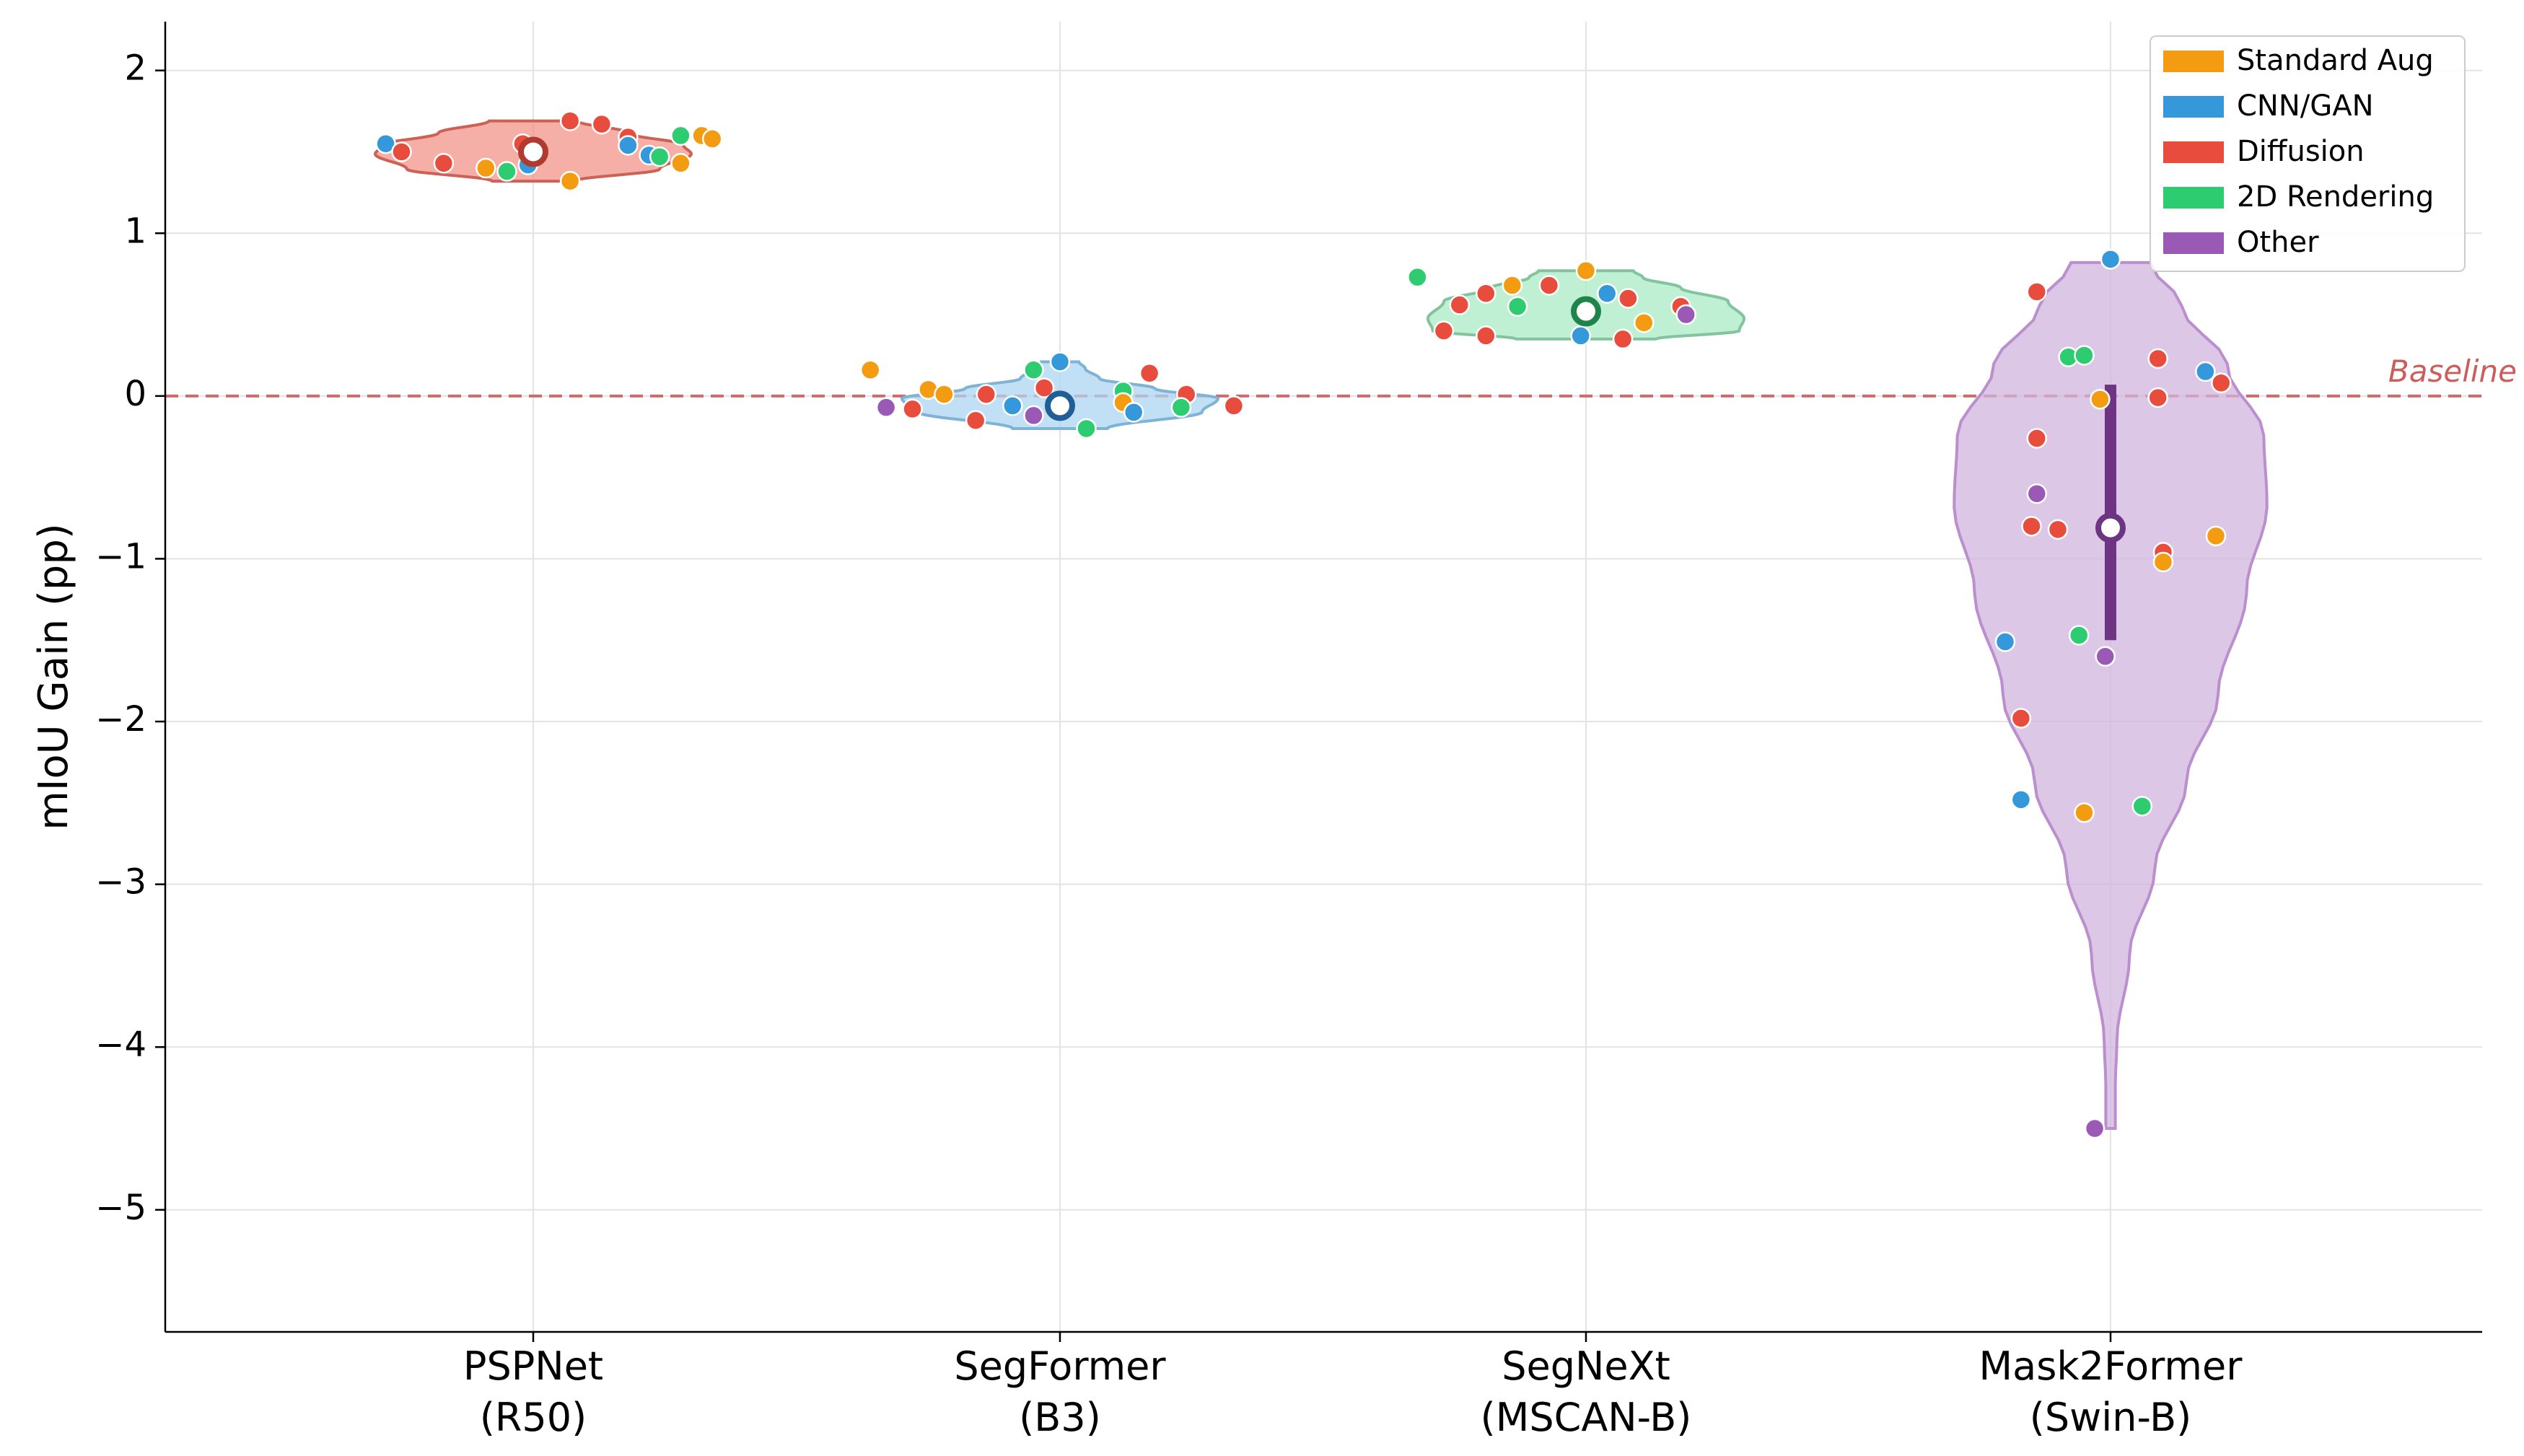 This screenshot has width=2524, height=1456. Describe the element at coordinates (2110, 1417) in the screenshot. I see `x-tick-label: (Swin-B)` at that location.